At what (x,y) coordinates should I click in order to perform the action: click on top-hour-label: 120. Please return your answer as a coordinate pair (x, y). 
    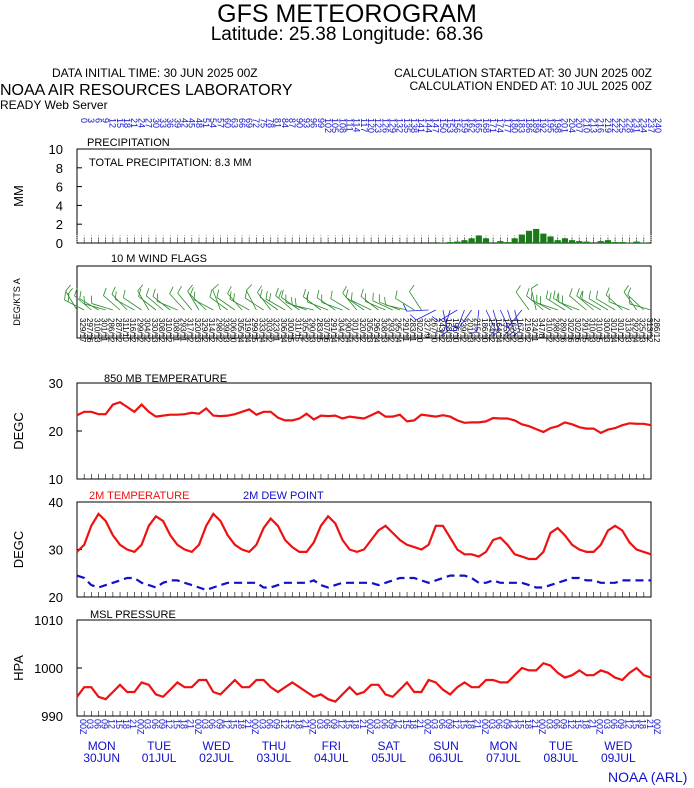
    Looking at the image, I should click on (371, 125).